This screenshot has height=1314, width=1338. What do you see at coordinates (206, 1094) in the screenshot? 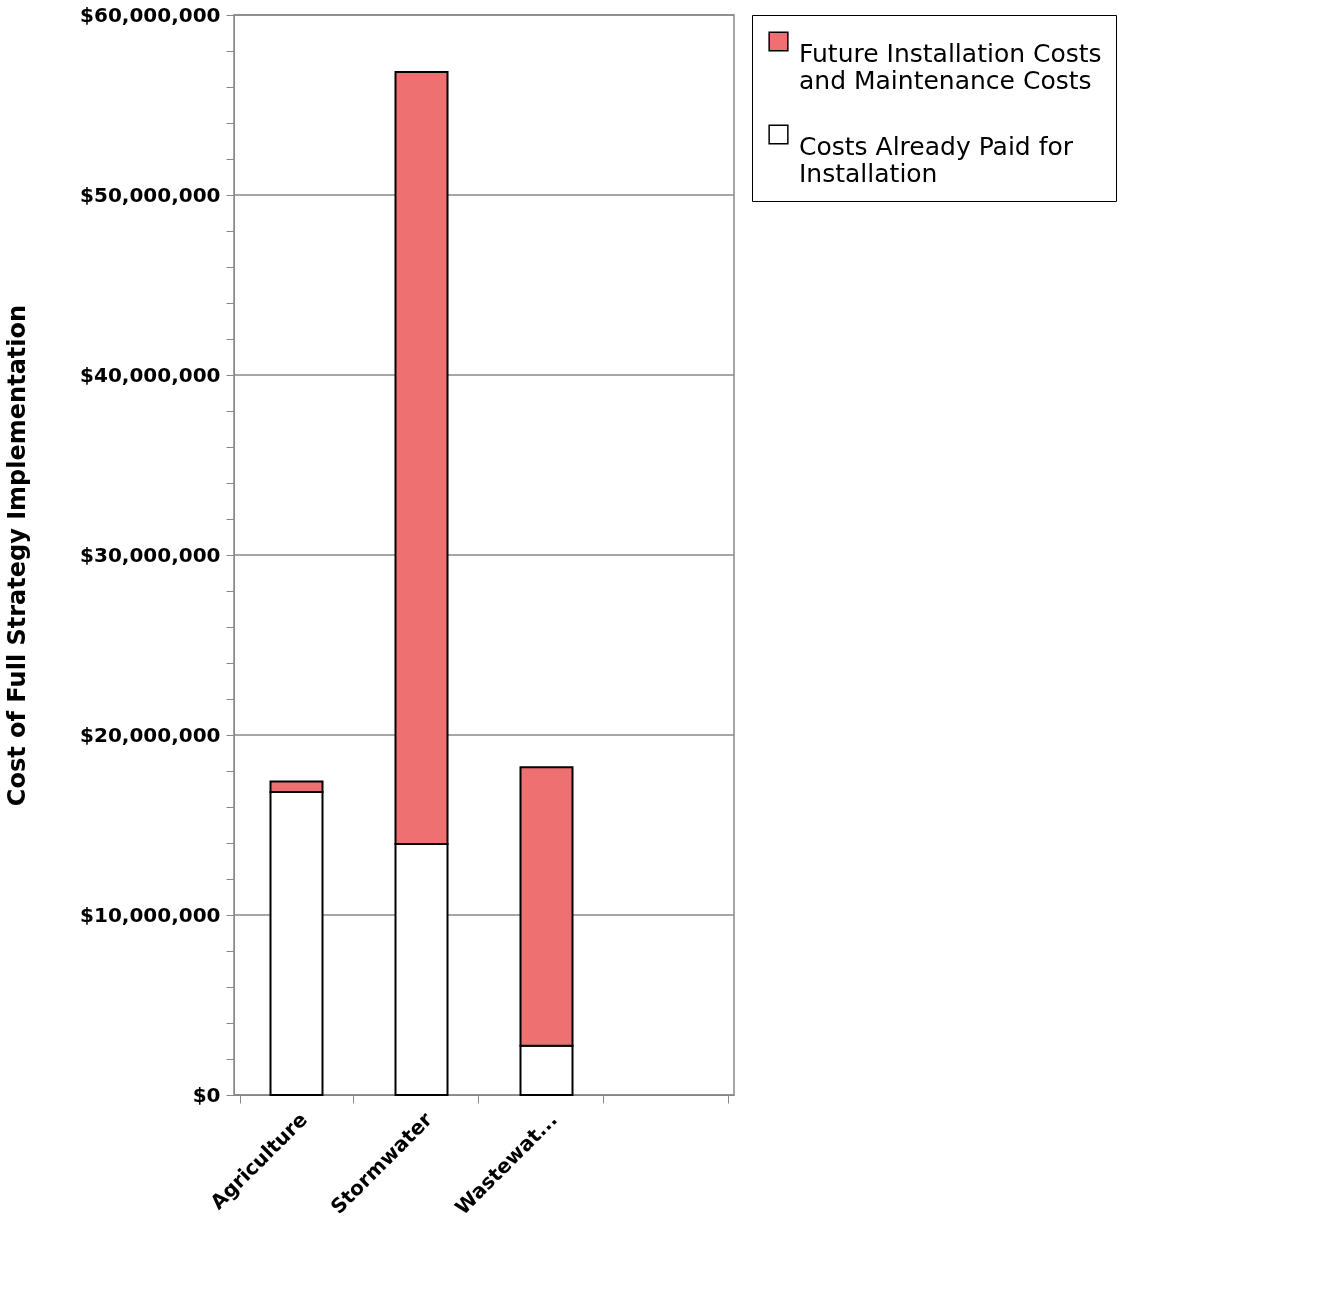
I see `y-tick-label: $0` at bounding box center [206, 1094].